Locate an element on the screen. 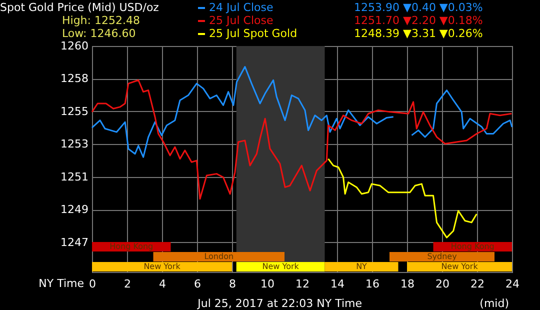 Image resolution: width=540 pixels, height=310 pixels. legend-label: 25 Jul Close is located at coordinates (241, 20).